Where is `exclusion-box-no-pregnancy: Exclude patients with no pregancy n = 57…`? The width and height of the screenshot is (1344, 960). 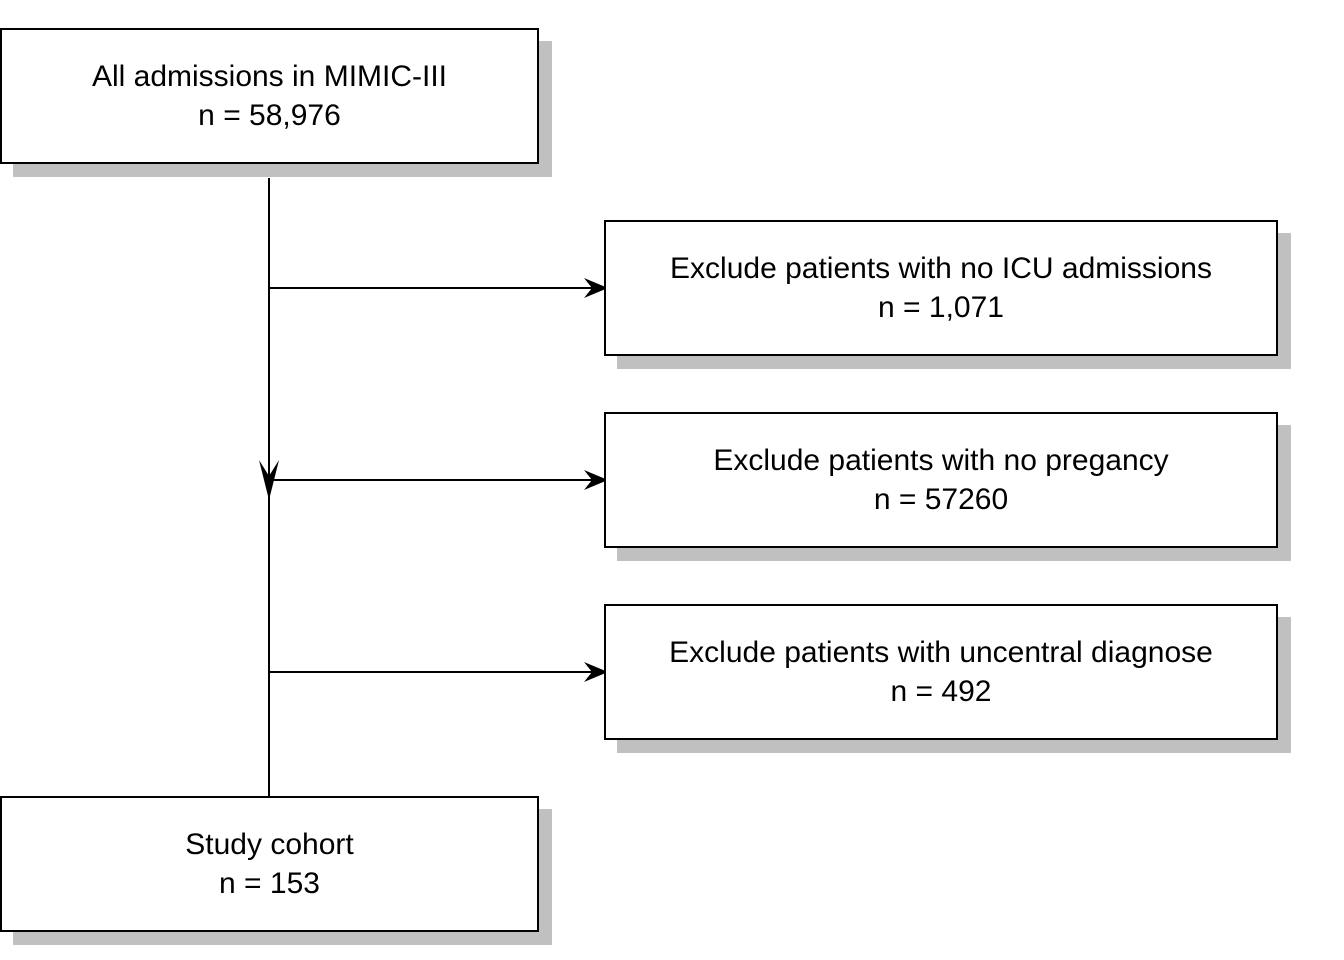 exclusion-box-no-pregnancy: Exclude patients with no pregancy n = 57… is located at coordinates (941, 480).